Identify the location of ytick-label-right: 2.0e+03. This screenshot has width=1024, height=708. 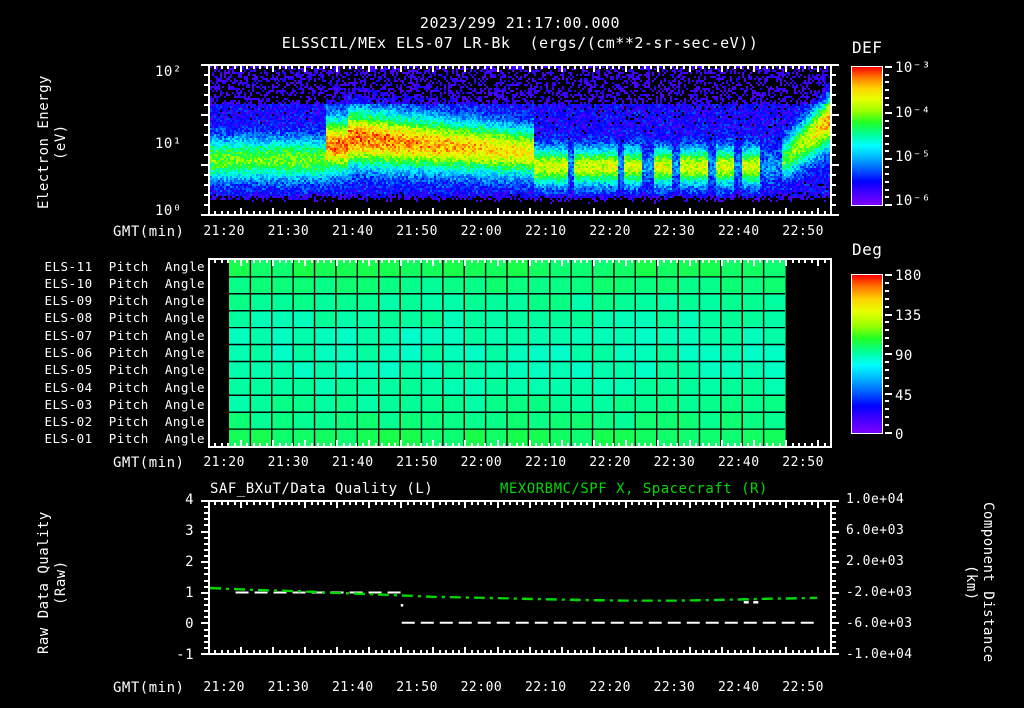
(875, 561).